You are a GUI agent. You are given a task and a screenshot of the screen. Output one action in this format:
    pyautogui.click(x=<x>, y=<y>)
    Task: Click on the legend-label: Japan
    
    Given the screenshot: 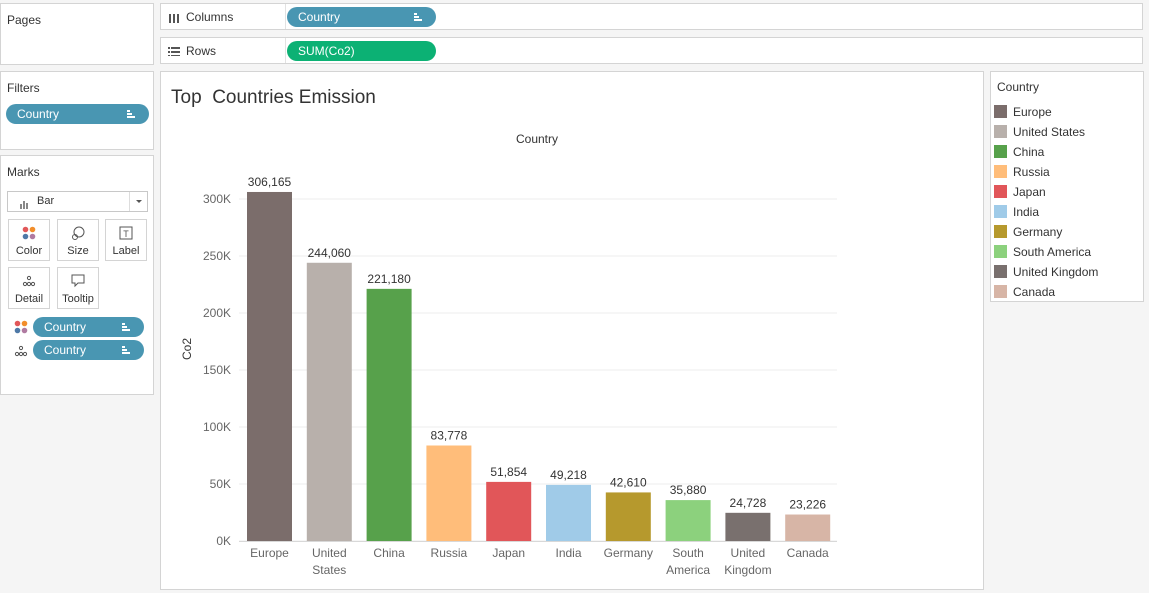 What is the action you would take?
    pyautogui.click(x=1029, y=192)
    